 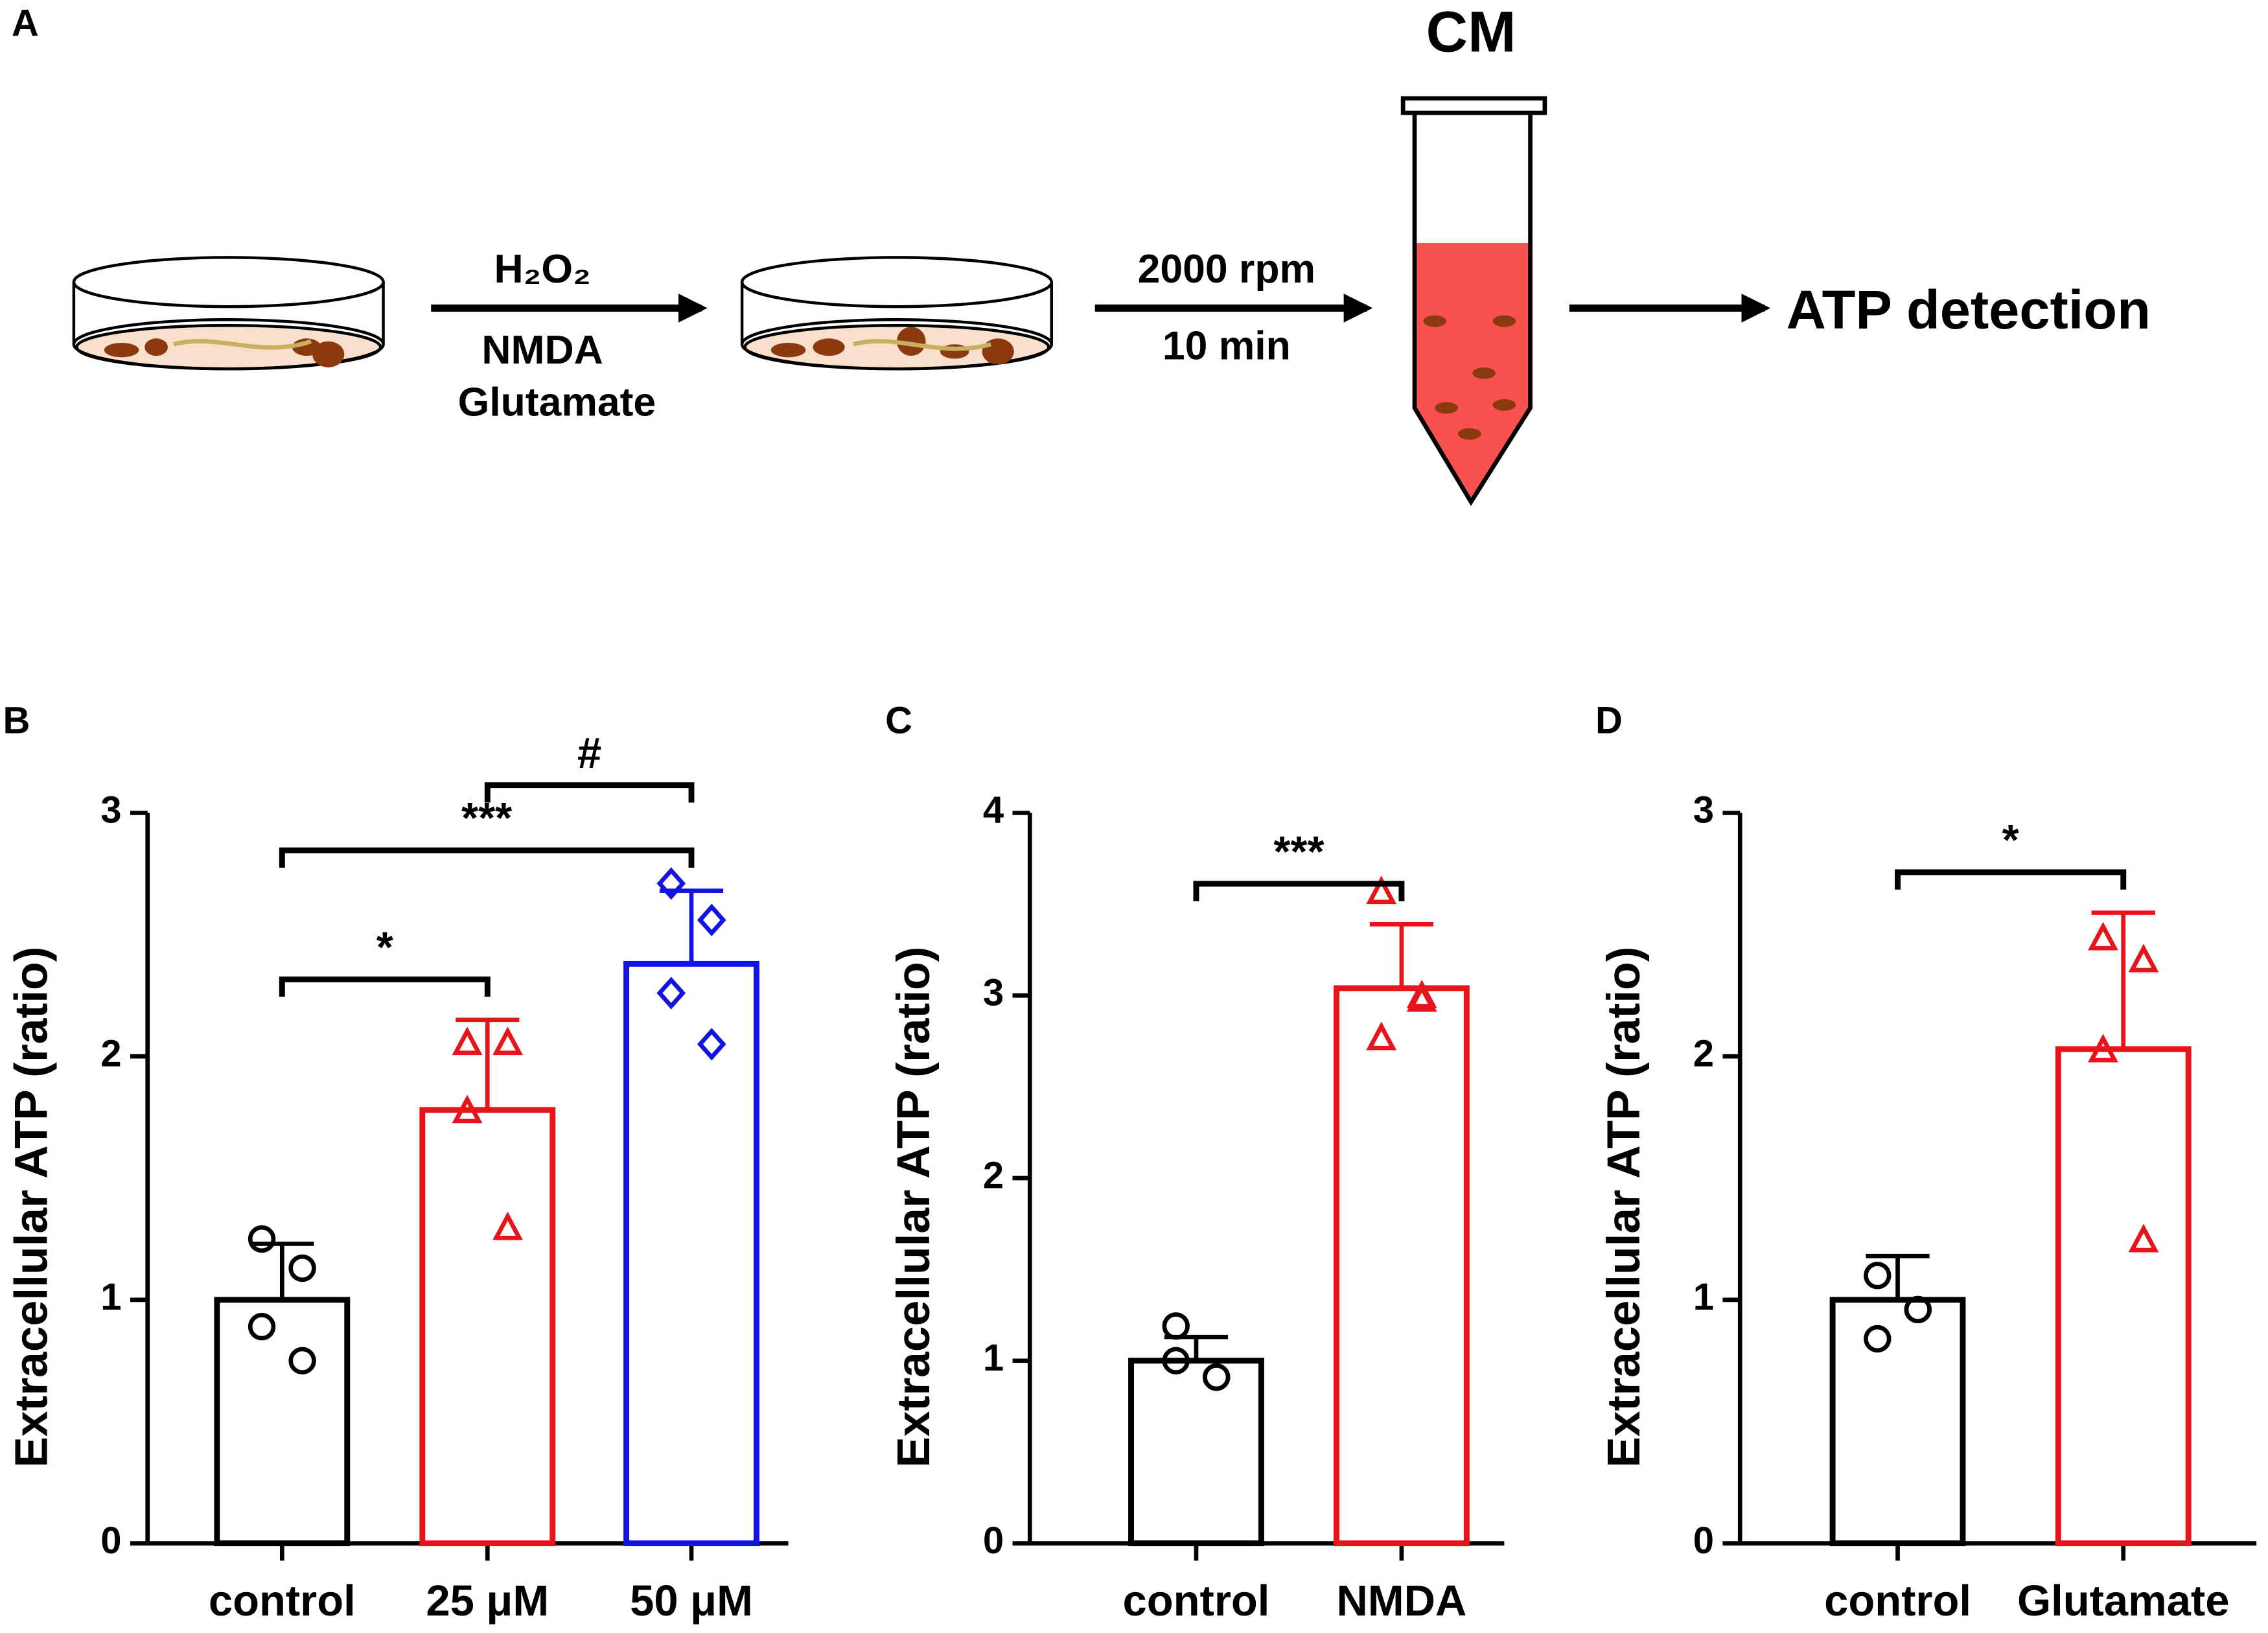 I want to click on output-label: ATP detection, so click(x=1969, y=309).